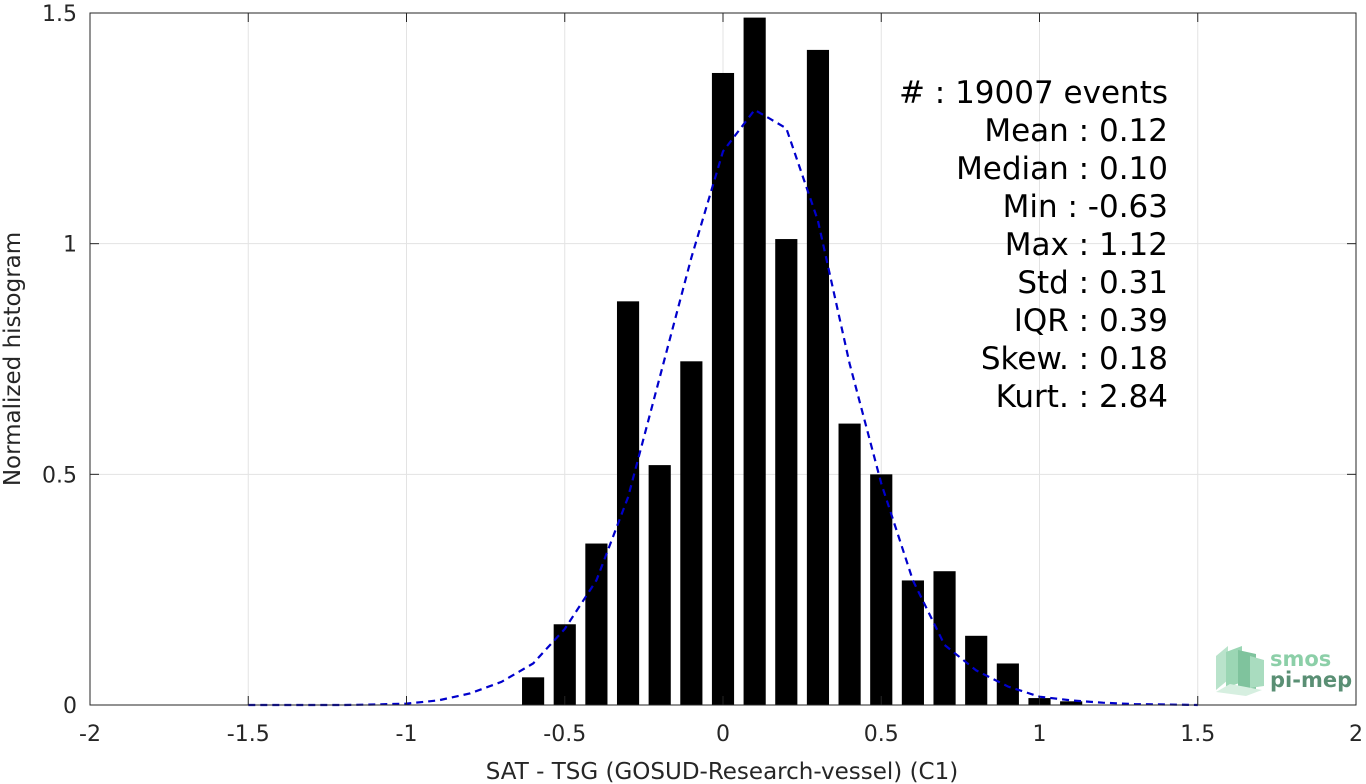 The width and height of the screenshot is (1366, 784). What do you see at coordinates (407, 734) in the screenshot?
I see `x-tick-label: -1` at bounding box center [407, 734].